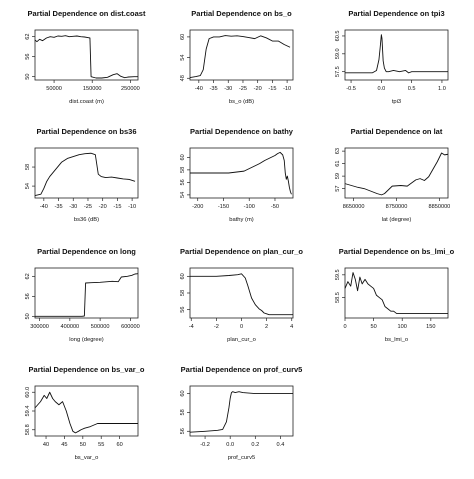 The image size is (474, 479). What do you see at coordinates (101, 445) in the screenshot?
I see `x-tick-label: 55` at bounding box center [101, 445].